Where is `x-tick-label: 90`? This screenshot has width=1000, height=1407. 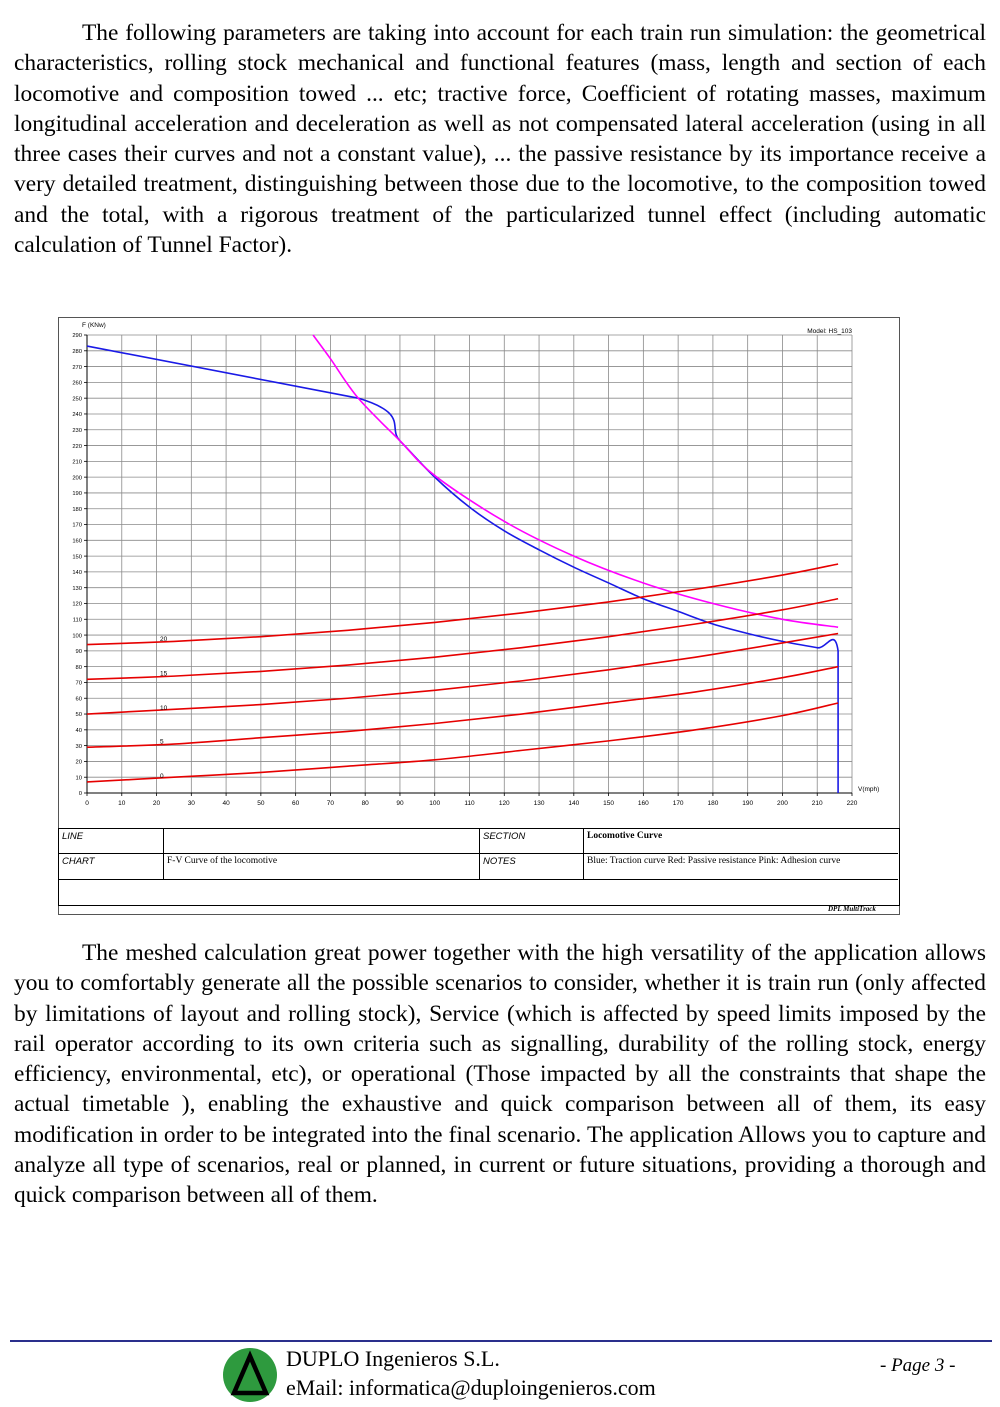 x-tick-label: 90 is located at coordinates (400, 803).